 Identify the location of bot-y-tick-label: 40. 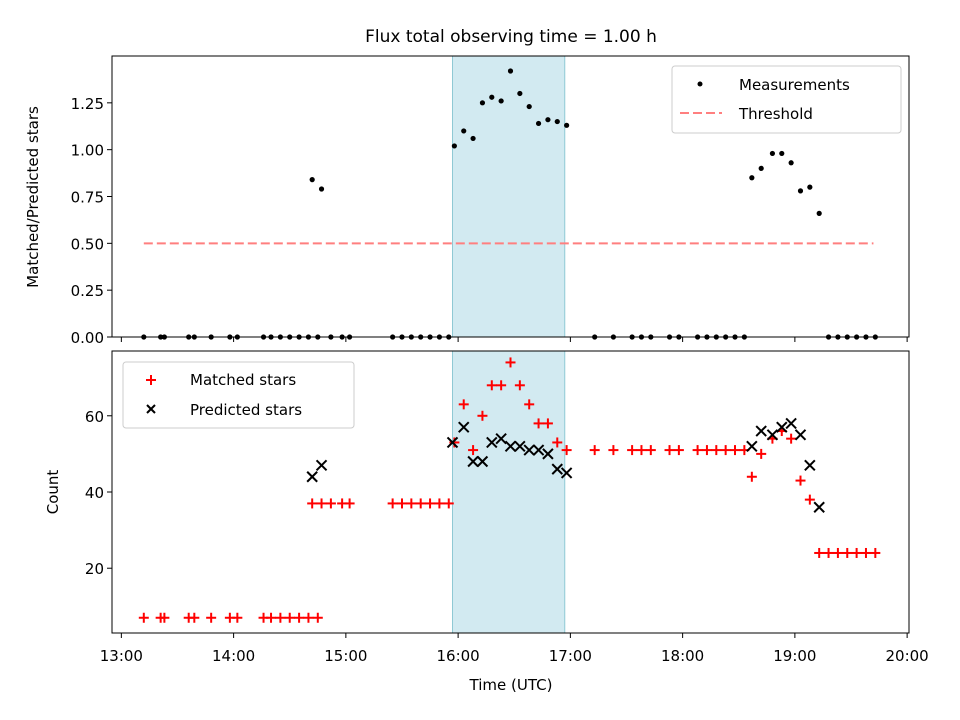
(94, 493).